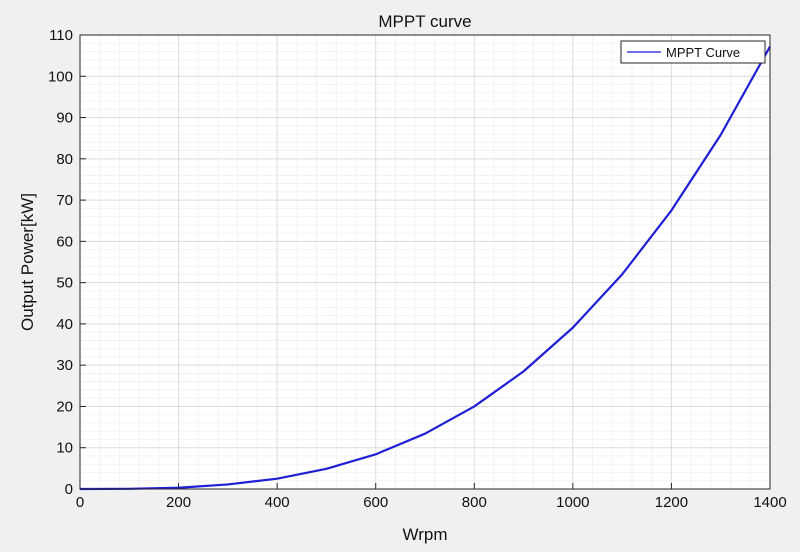 The width and height of the screenshot is (800, 552). Describe the element at coordinates (64, 283) in the screenshot. I see `y-tick-label: 50` at that location.